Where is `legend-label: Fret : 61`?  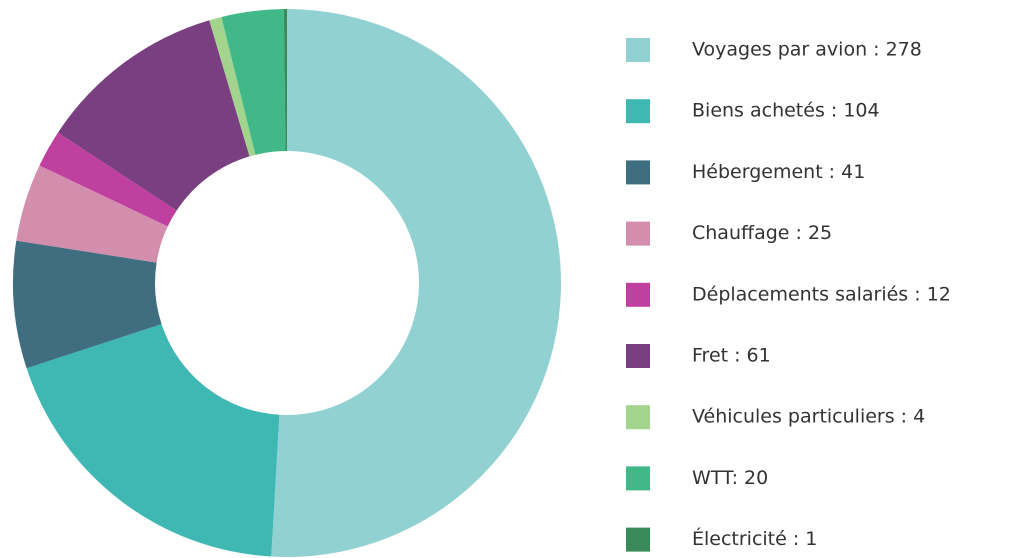
legend-label: Fret : 61 is located at coordinates (731, 356).